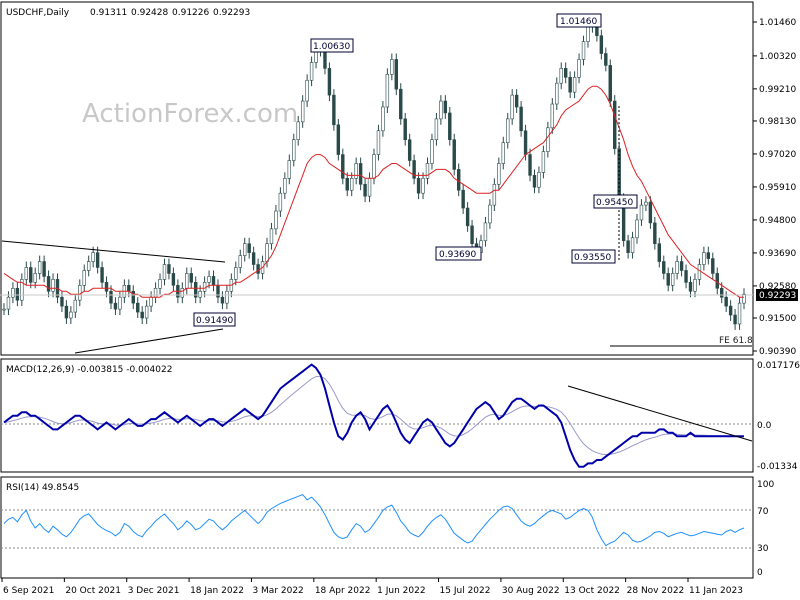 The height and width of the screenshot is (600, 800). I want to click on price-tick-label: 0.99210, so click(777, 90).